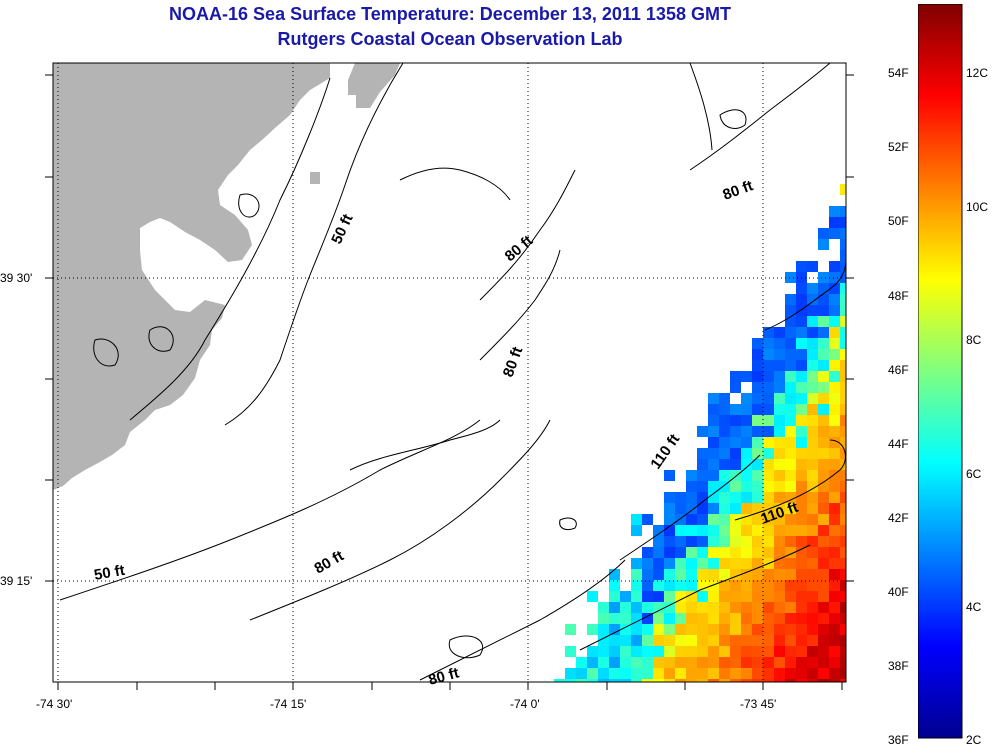  Describe the element at coordinates (898, 740) in the screenshot. I see `colorbar-f-label: 36F` at that location.